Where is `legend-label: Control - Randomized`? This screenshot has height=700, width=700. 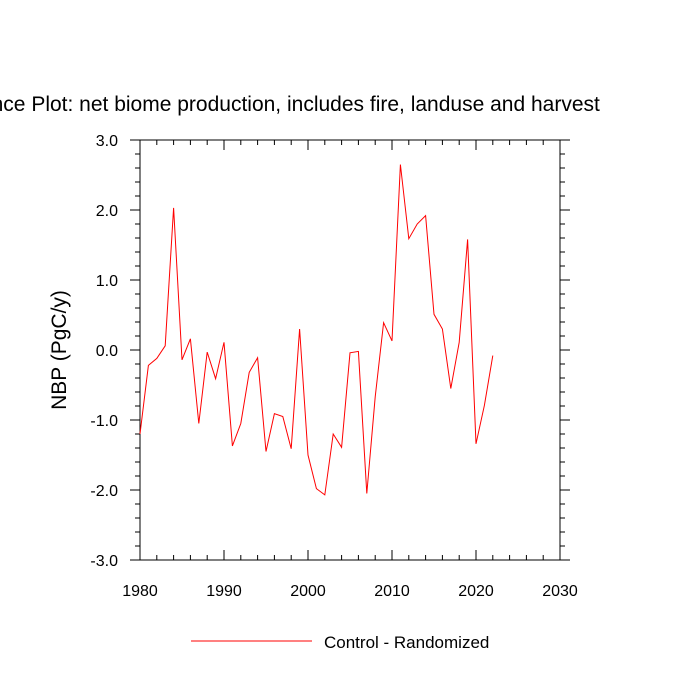 legend-label: Control - Randomized is located at coordinates (406, 642).